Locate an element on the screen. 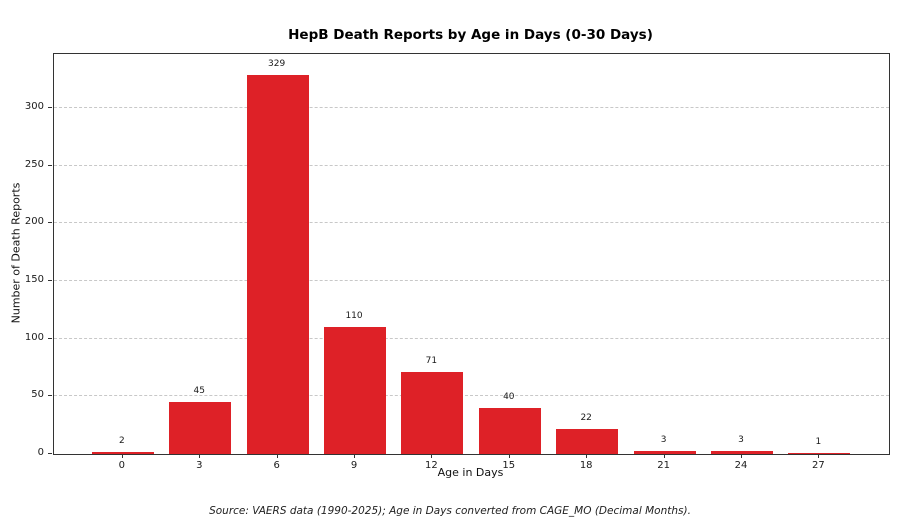  y-tick-label-0: 0 is located at coordinates (40, 452).